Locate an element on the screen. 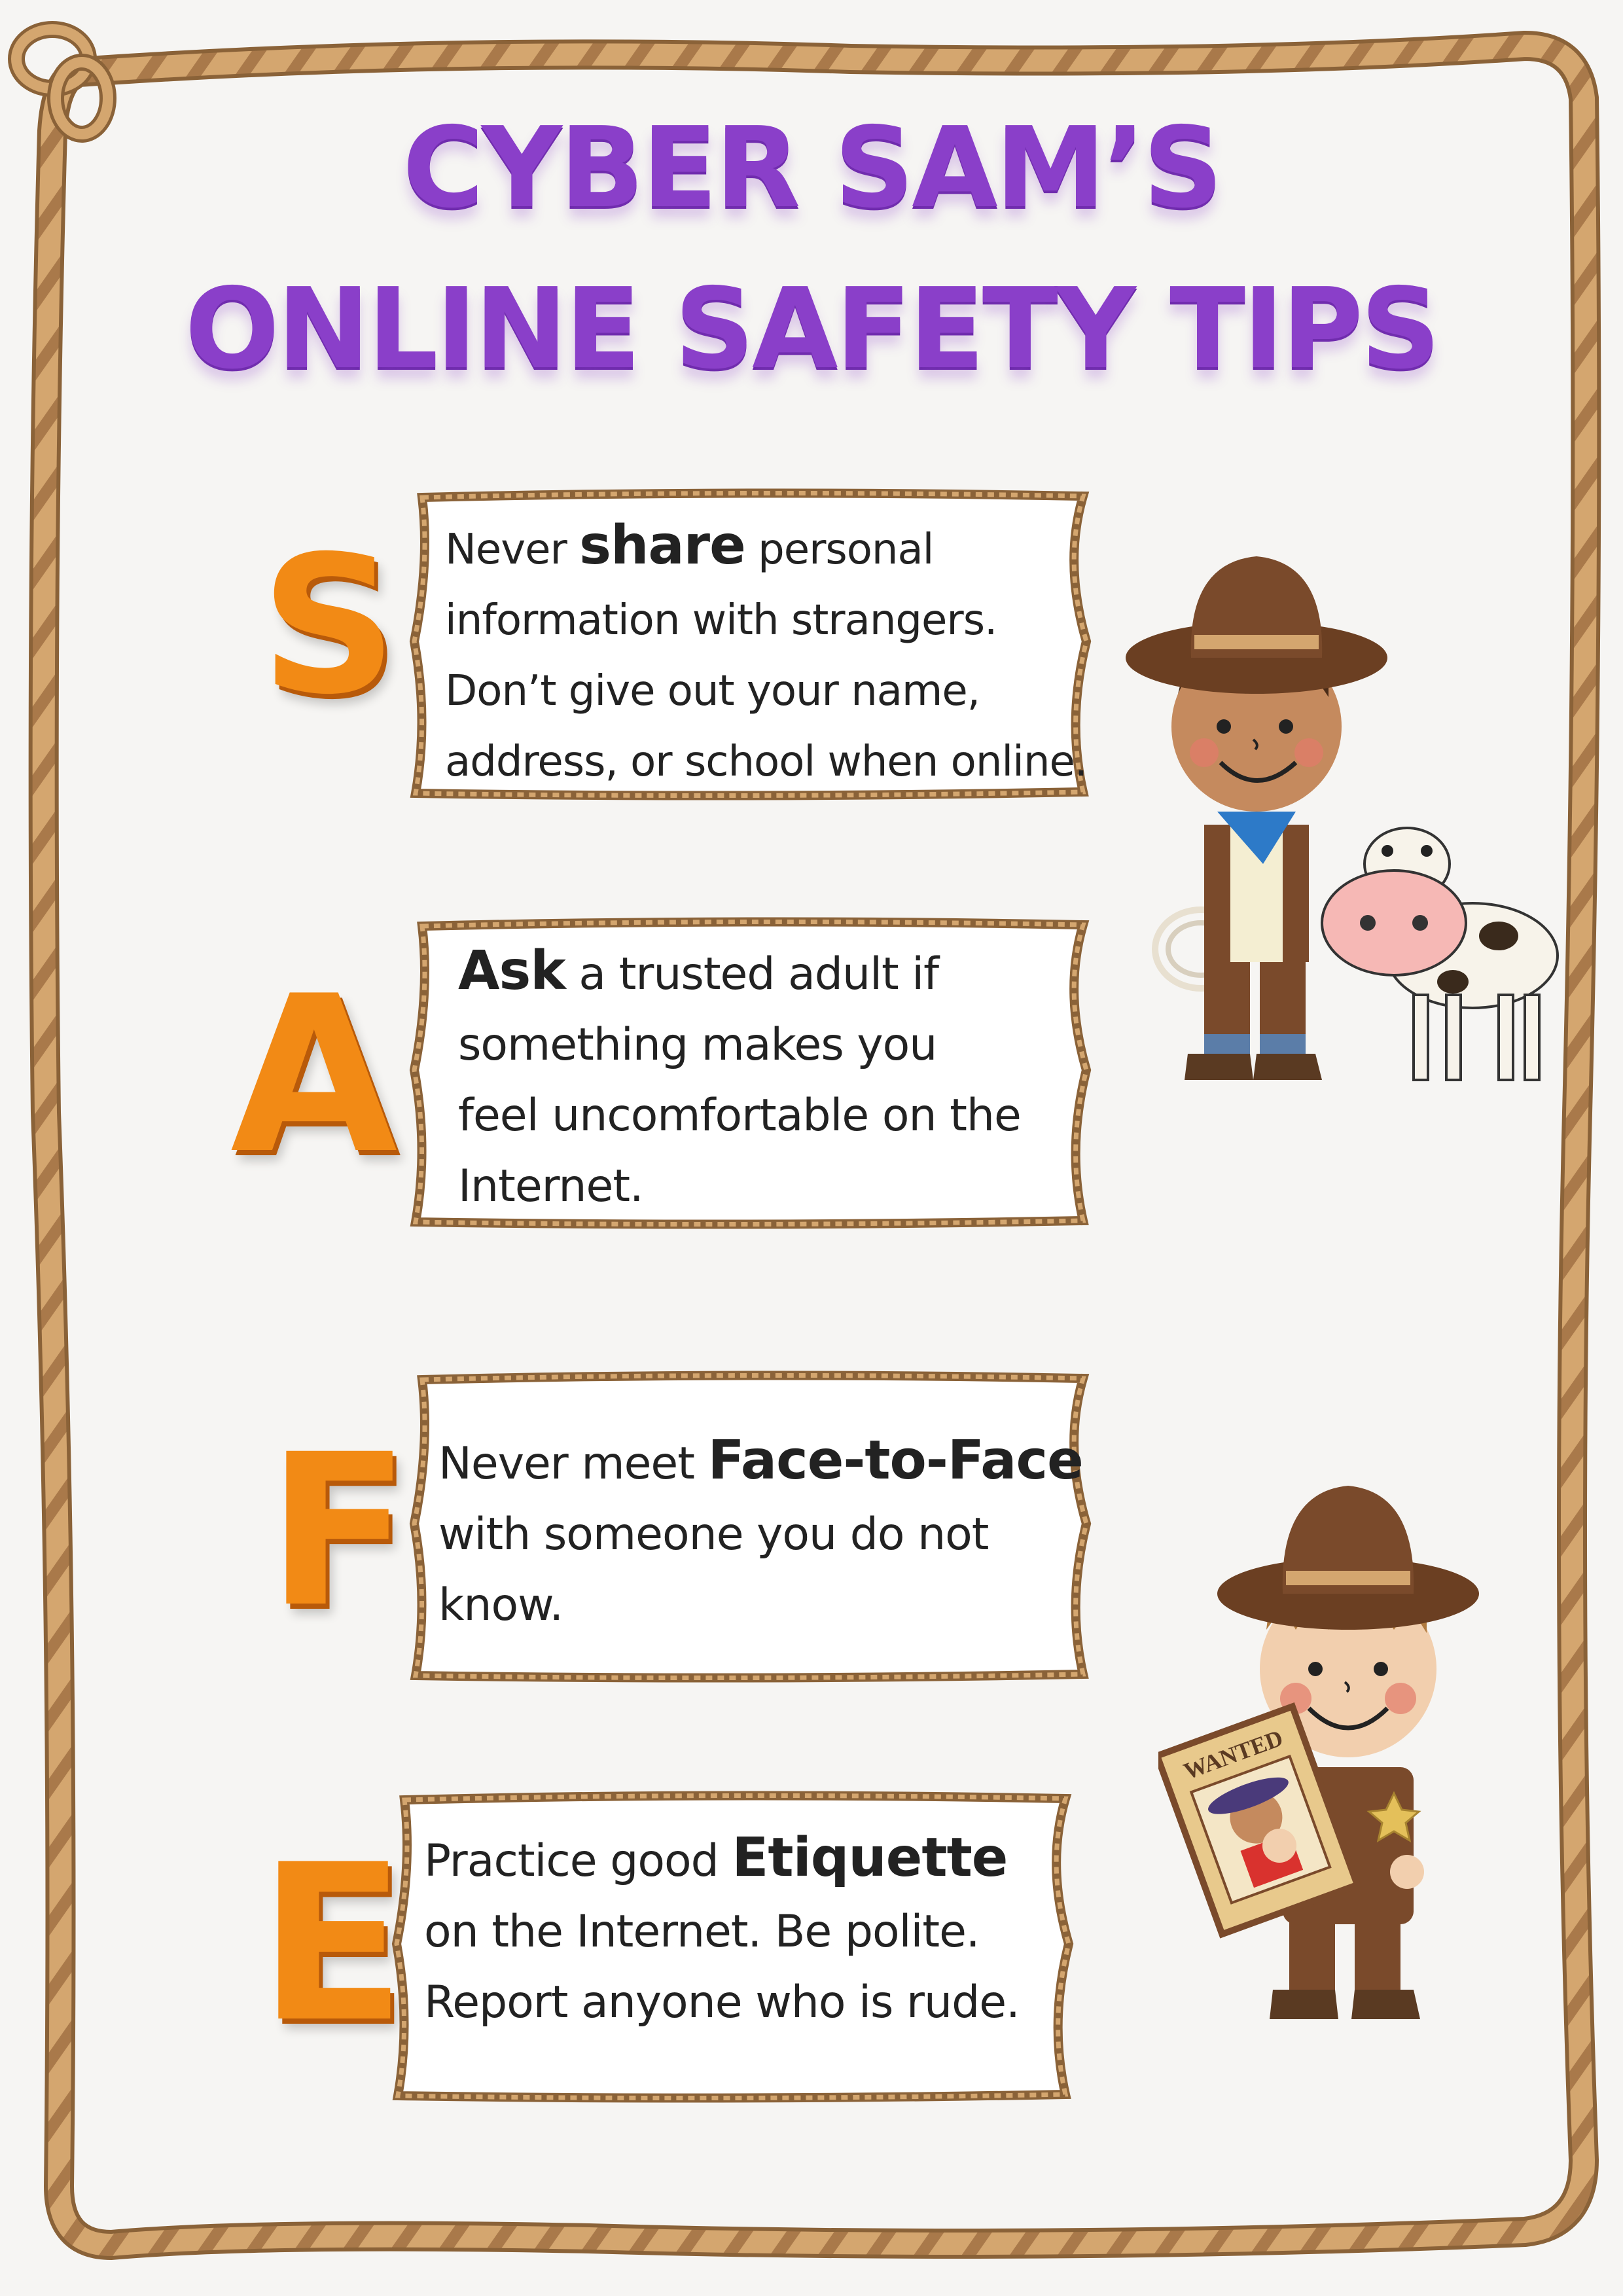  tip-text-segment: Never is located at coordinates (512, 550).